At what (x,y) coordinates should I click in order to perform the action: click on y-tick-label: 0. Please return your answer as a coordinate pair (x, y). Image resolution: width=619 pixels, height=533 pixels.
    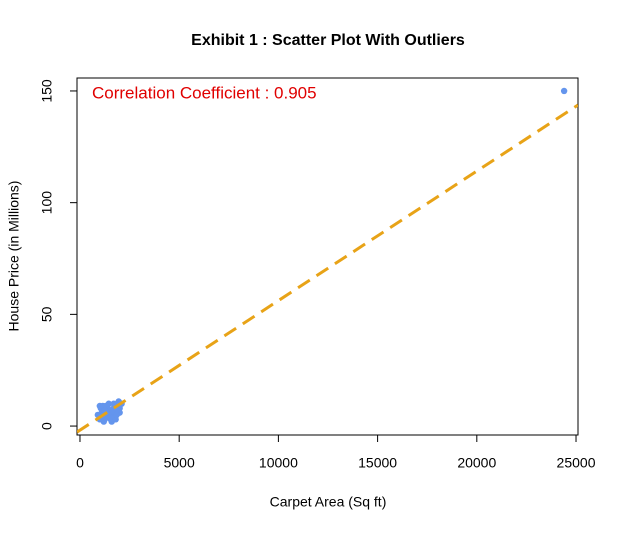
    Looking at the image, I should click on (47, 426).